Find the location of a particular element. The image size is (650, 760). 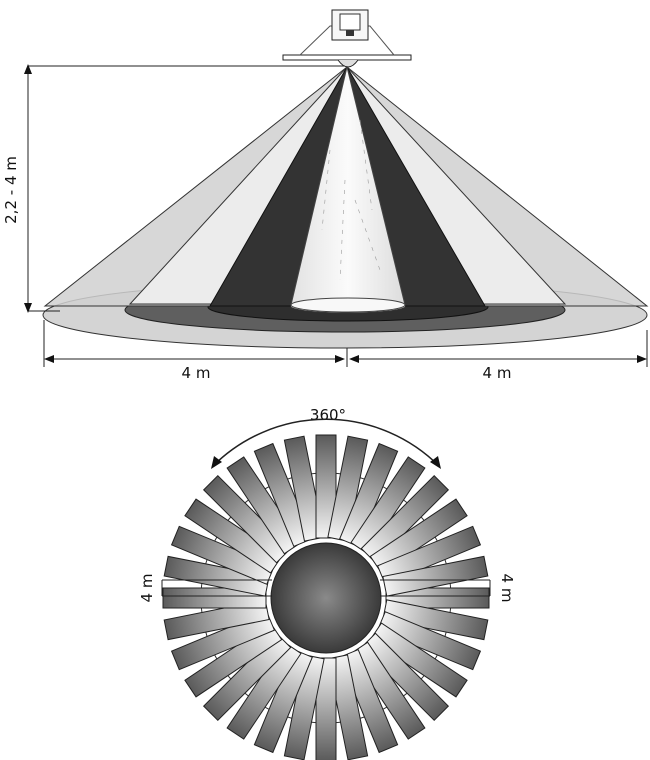

width-dimension is located at coordinates (345, 343).